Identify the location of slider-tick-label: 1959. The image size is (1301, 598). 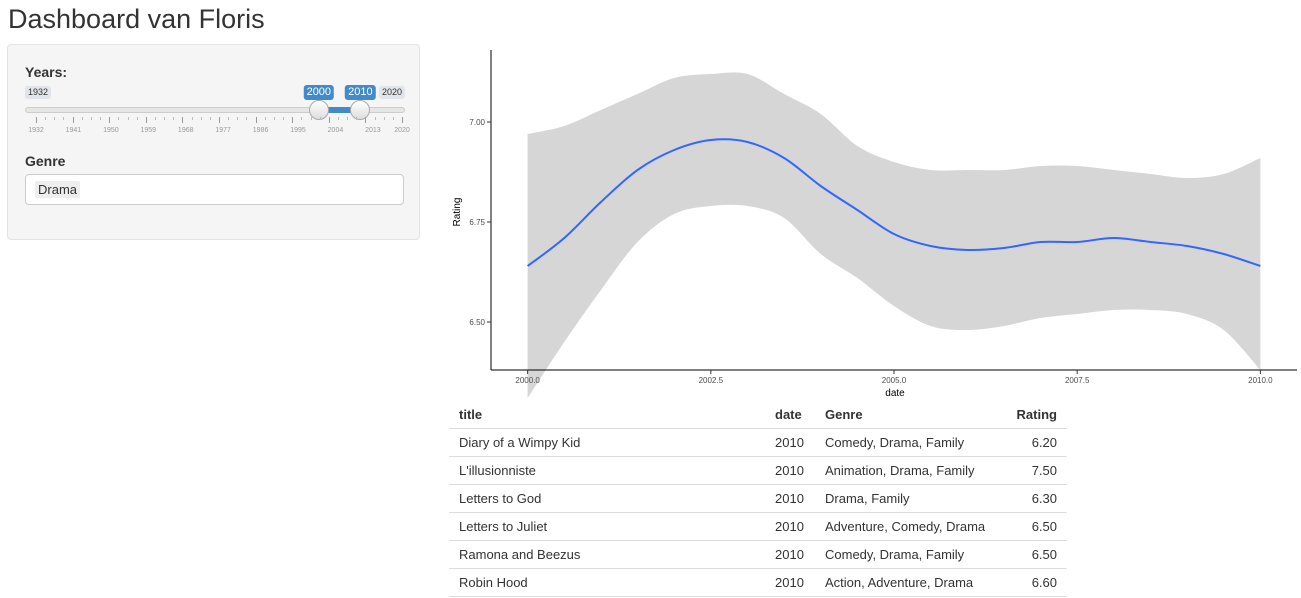
(148, 130).